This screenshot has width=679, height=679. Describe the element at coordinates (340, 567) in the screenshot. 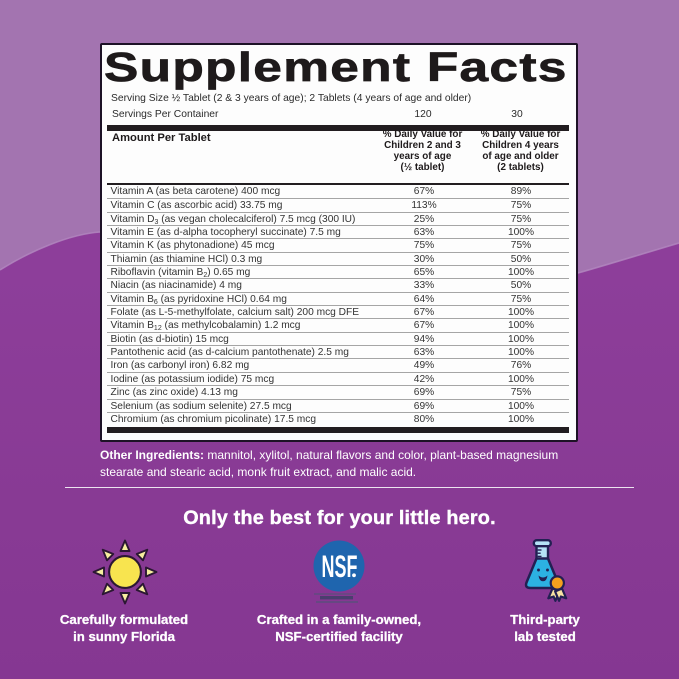

I see `svg-text: NSF` at that location.